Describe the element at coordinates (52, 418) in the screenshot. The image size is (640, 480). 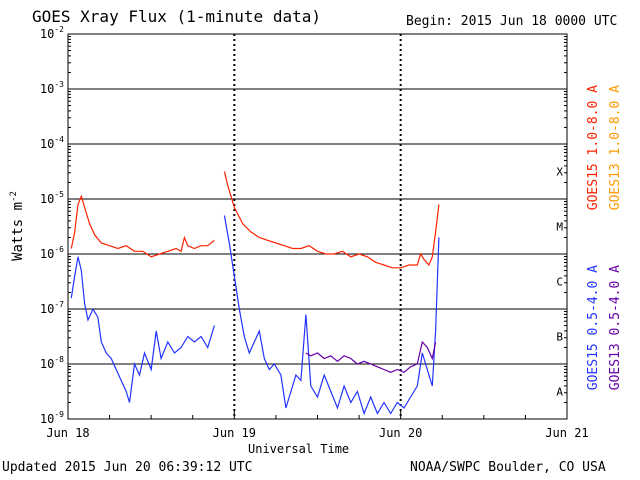
I see `y-tick-label: 10⁻⁹` at that location.